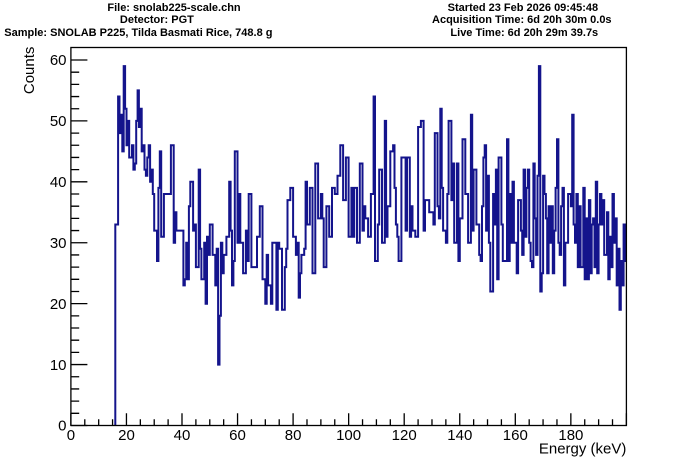  I want to click on svg-text: Counts, so click(29, 71).